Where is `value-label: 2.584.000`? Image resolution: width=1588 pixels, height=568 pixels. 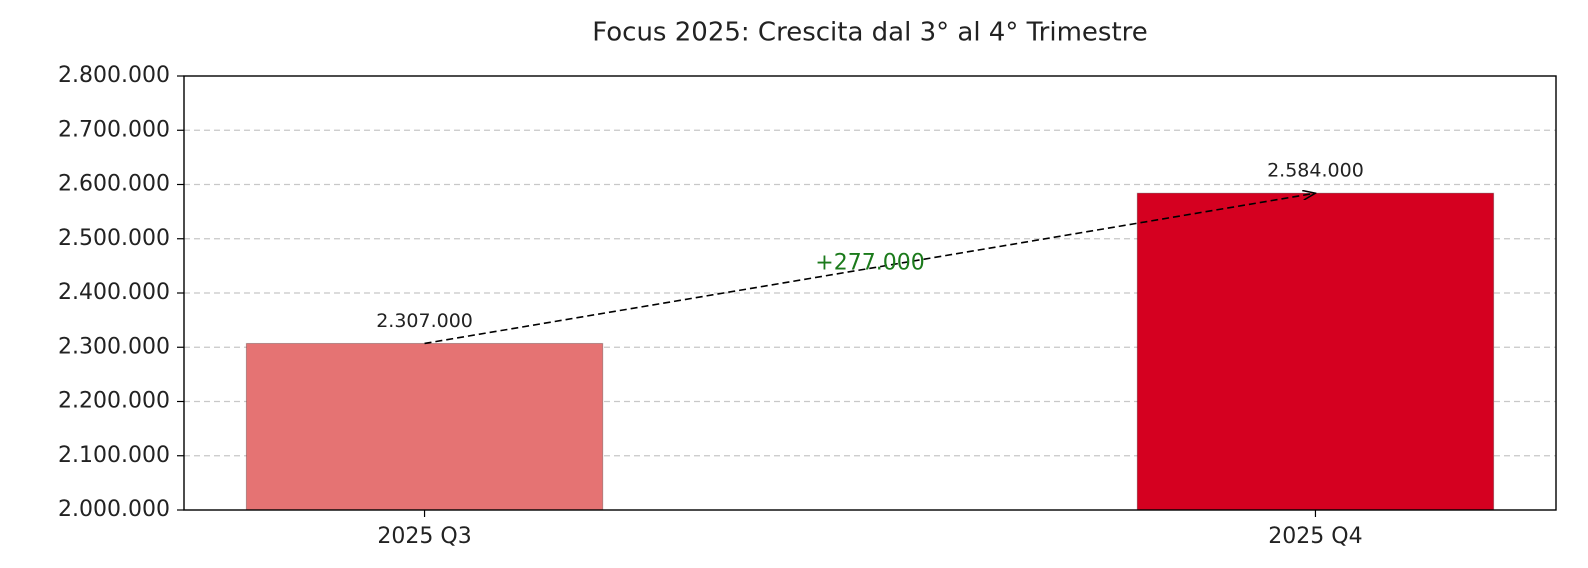 value-label: 2.584.000 is located at coordinates (1315, 171).